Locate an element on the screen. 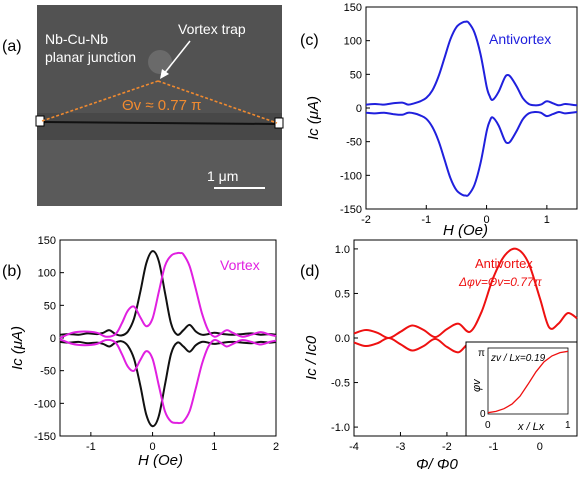  chart-b-annotation: Vortex is located at coordinates (240, 265).